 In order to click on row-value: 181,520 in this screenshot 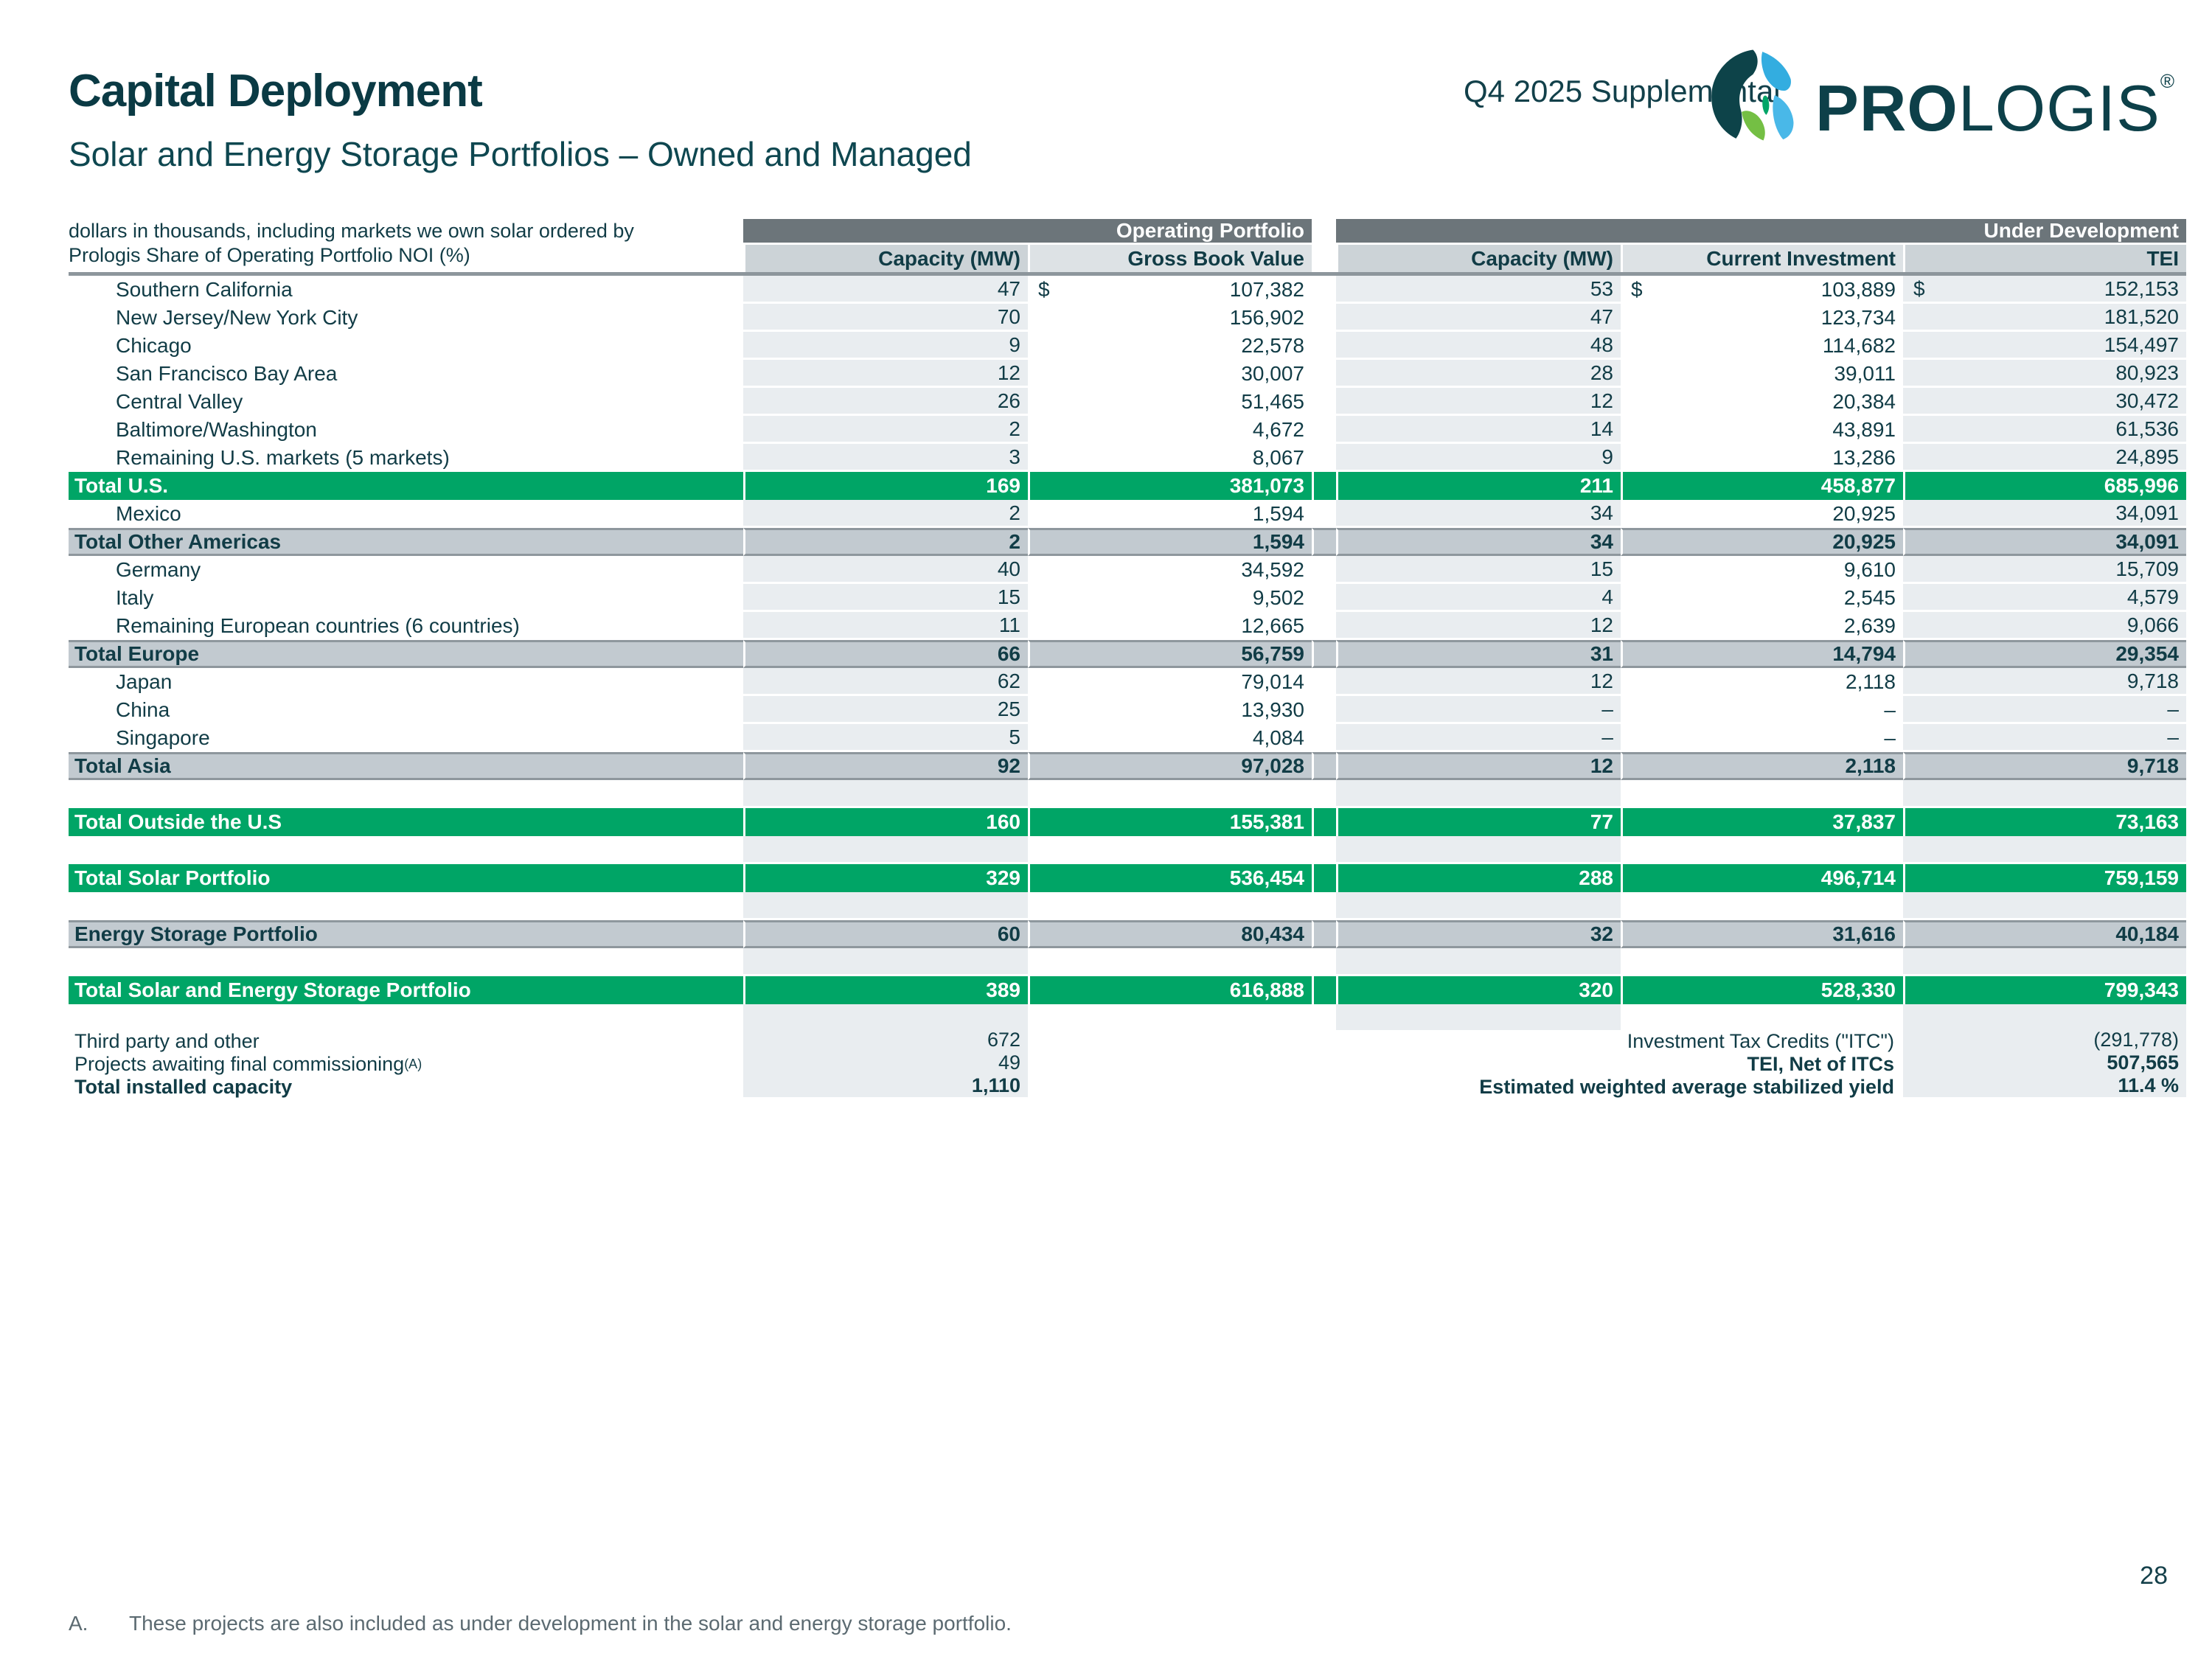, I will do `click(2044, 318)`.